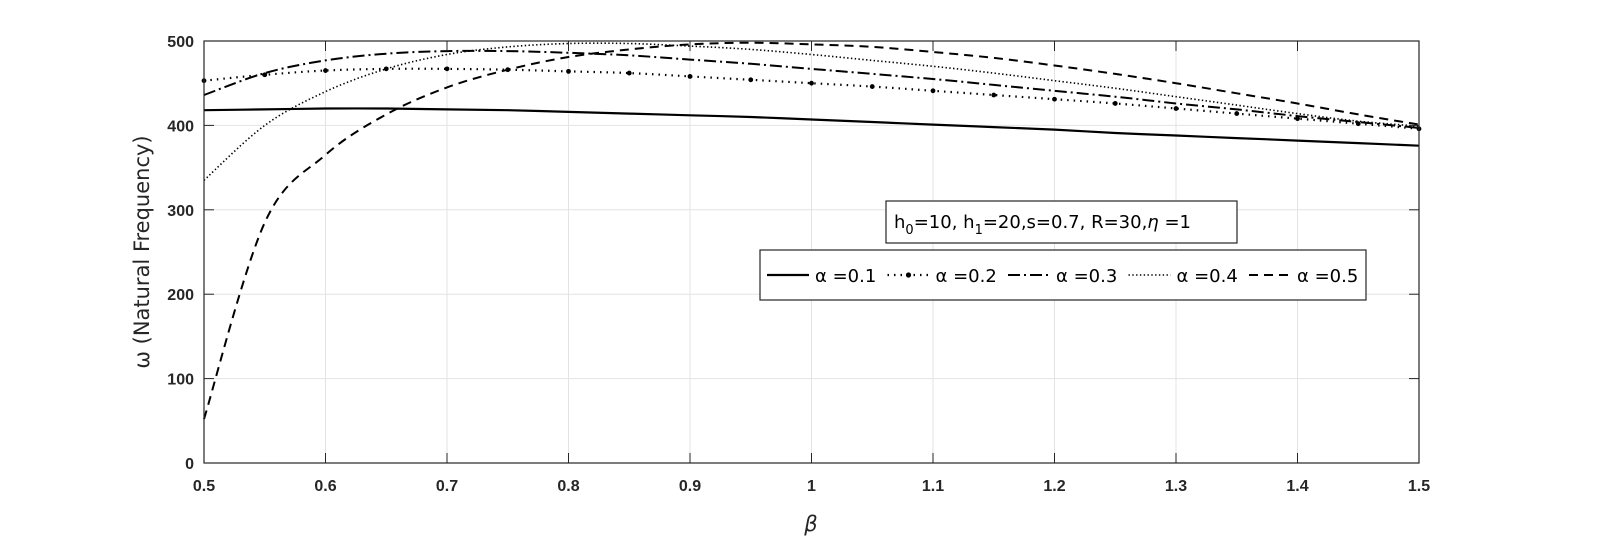 Image resolution: width=1600 pixels, height=554 pixels. I want to click on legend: α =0.1 α =0.2 α =0.3 α =0.4 α =0.5, so click(1063, 275).